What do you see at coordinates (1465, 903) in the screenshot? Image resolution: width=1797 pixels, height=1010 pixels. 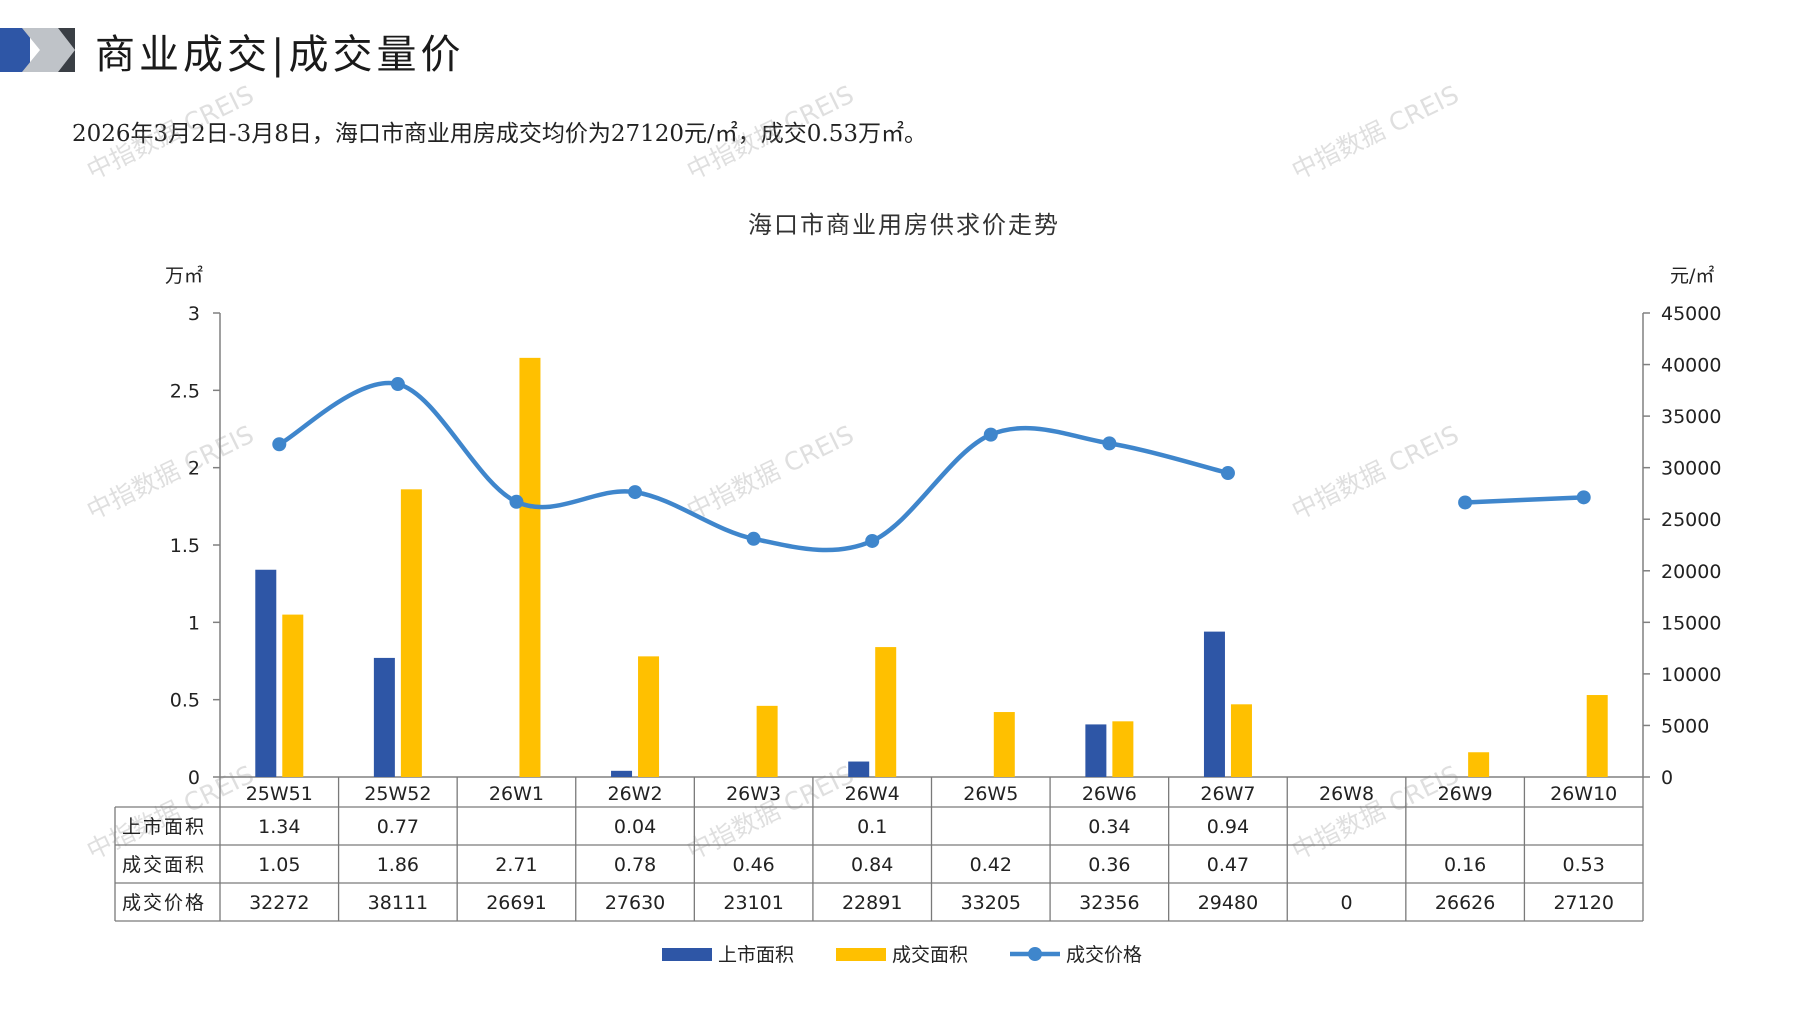 I see `table-cell: 26626` at bounding box center [1465, 903].